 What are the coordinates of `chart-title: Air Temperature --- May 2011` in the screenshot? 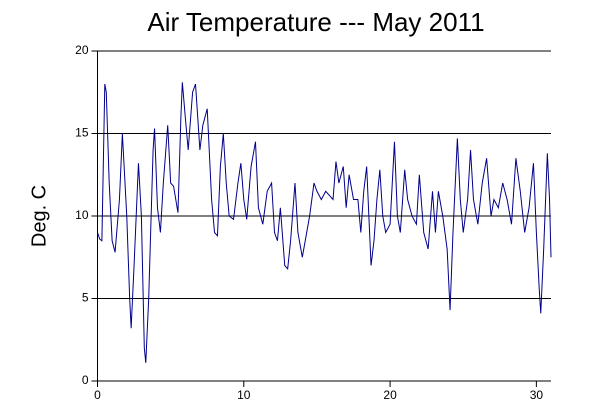 It's located at (315, 22).